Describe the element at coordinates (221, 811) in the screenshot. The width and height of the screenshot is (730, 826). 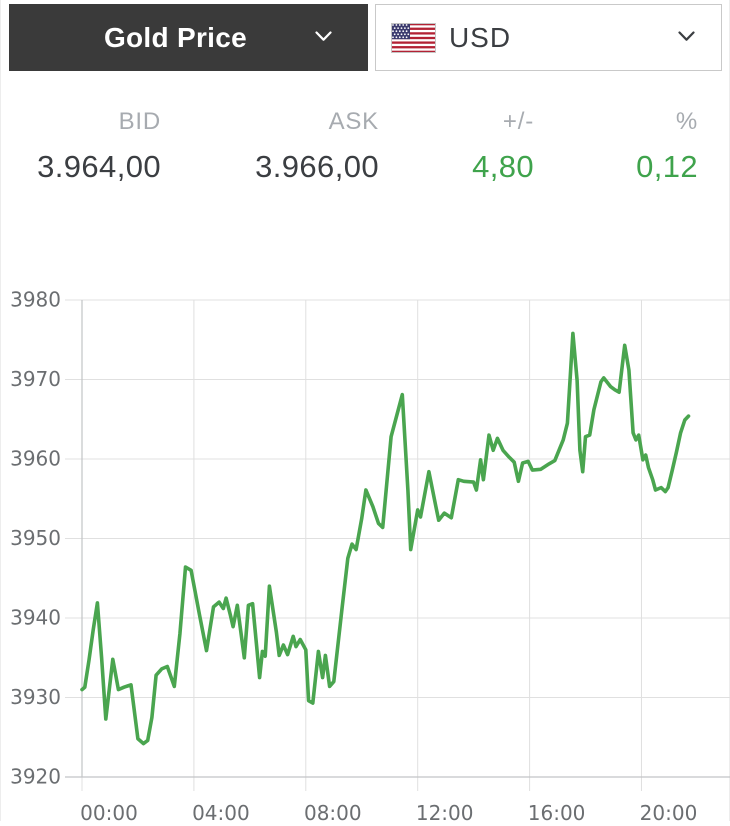
I see `x-tick-label: 04:00` at that location.